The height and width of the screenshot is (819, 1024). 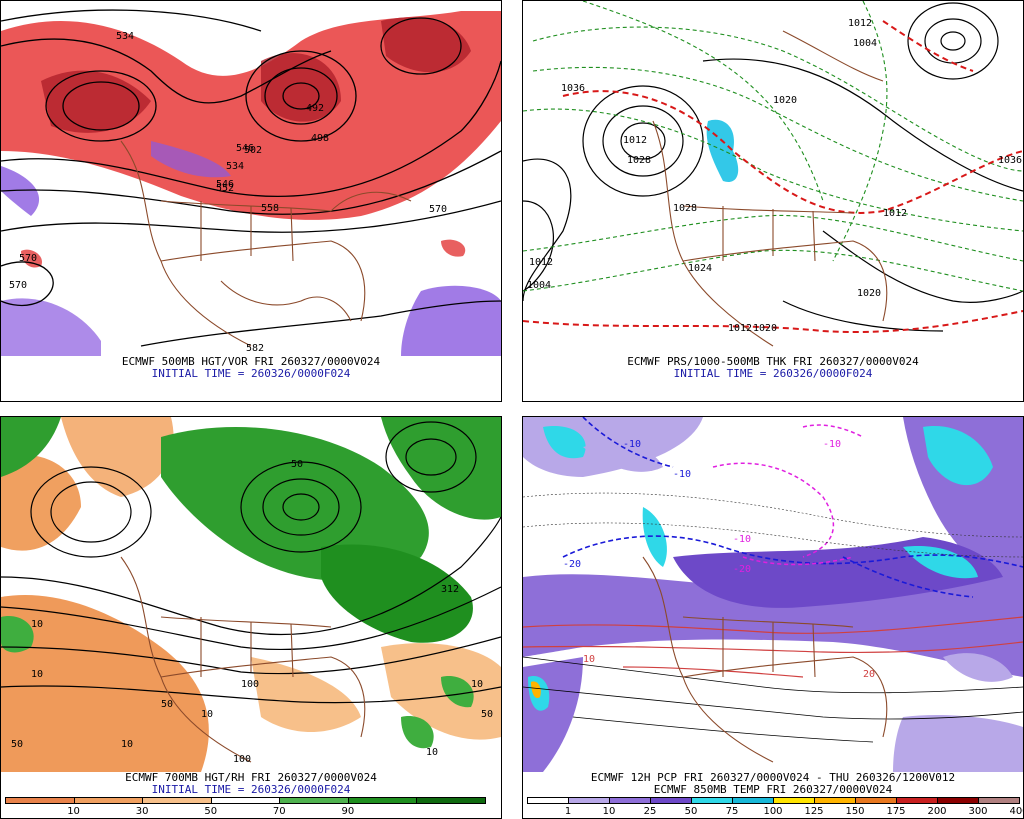 I want to click on legend-tick-label: 300, so click(x=978, y=811).